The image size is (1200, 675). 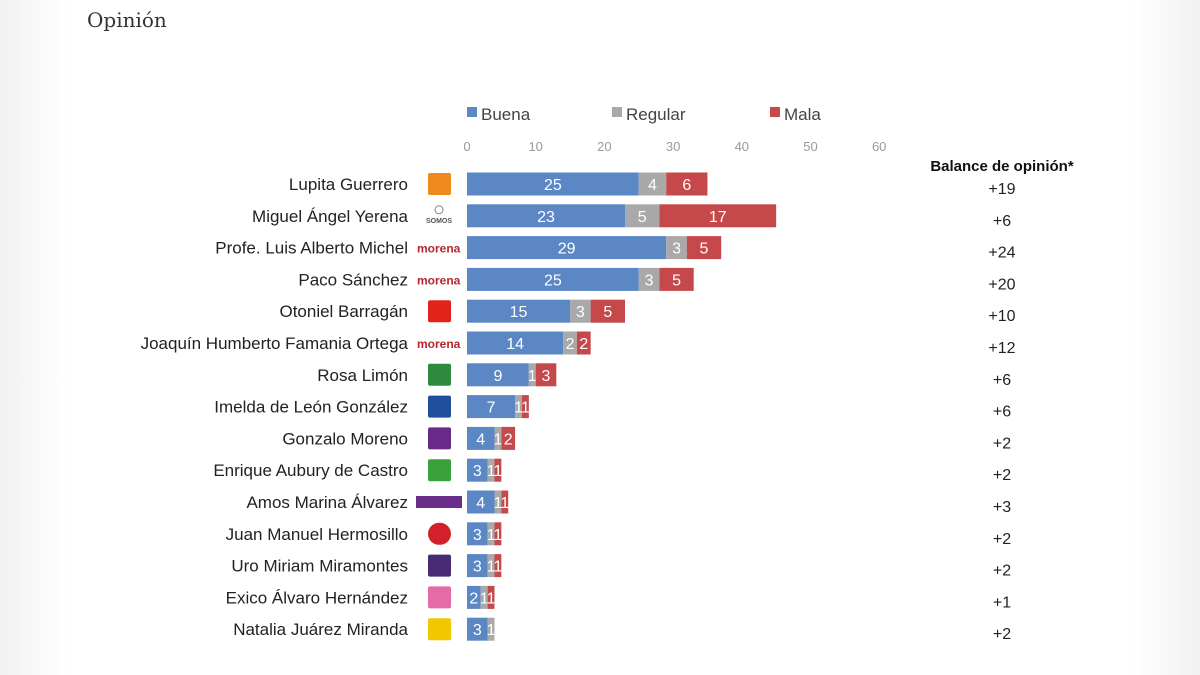 What do you see at coordinates (1002, 507) in the screenshot?
I see `balance-value: +3` at bounding box center [1002, 507].